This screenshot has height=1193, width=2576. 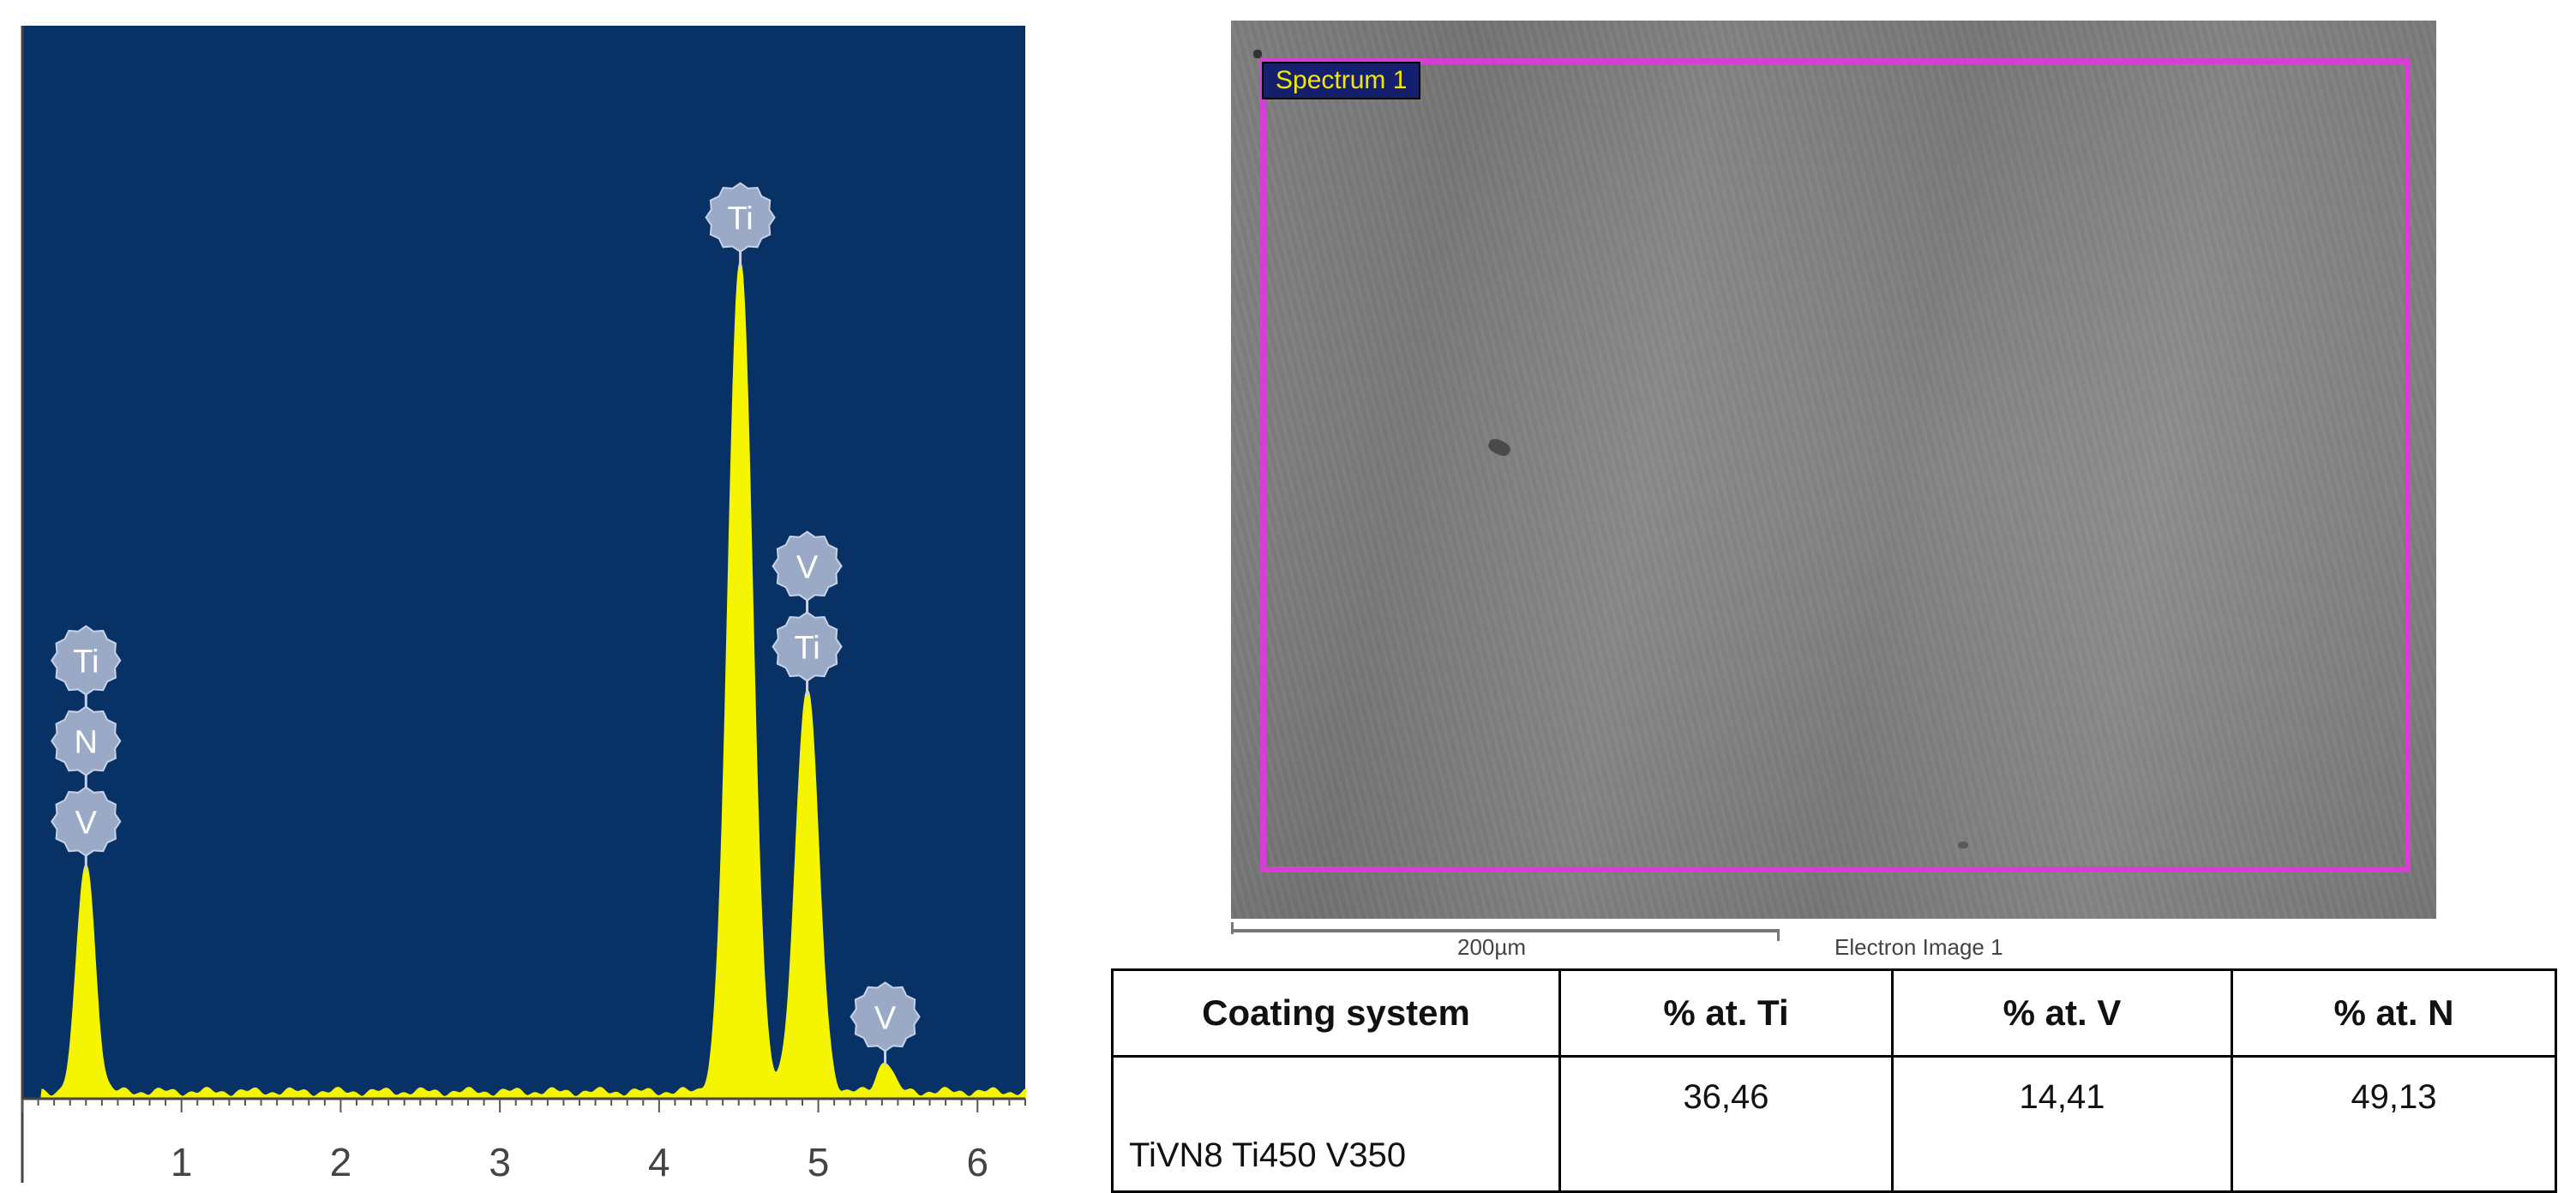 I want to click on column-header: % at. V, so click(x=2062, y=1013).